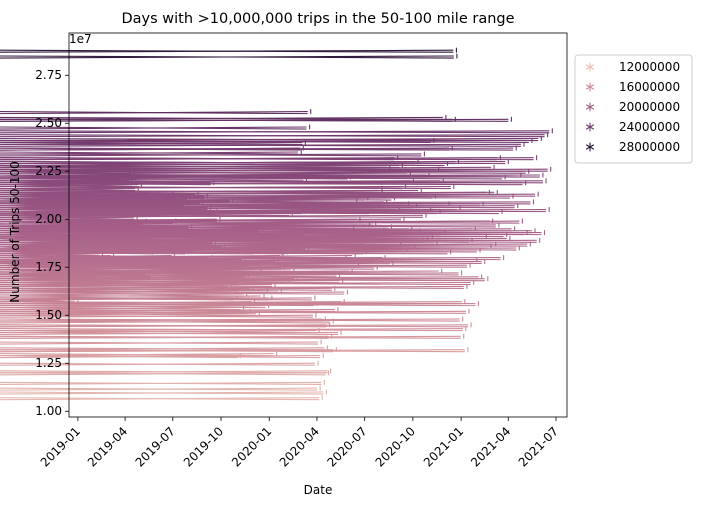 The width and height of the screenshot is (703, 507). Describe the element at coordinates (346, 446) in the screenshot. I see `x-tick-label: 2020-07` at that location.